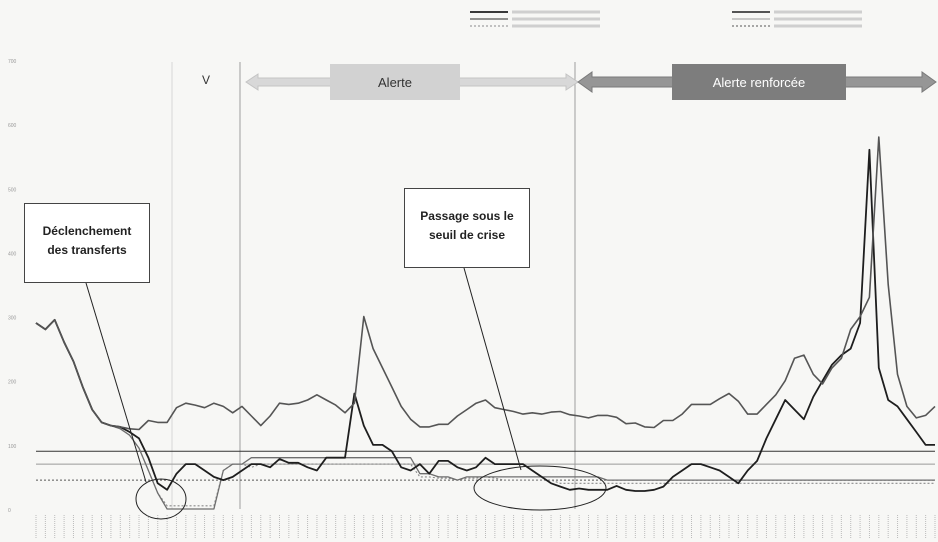 The height and width of the screenshot is (542, 938). Describe the element at coordinates (12, 254) in the screenshot. I see `y-tick-label: 400` at that location.